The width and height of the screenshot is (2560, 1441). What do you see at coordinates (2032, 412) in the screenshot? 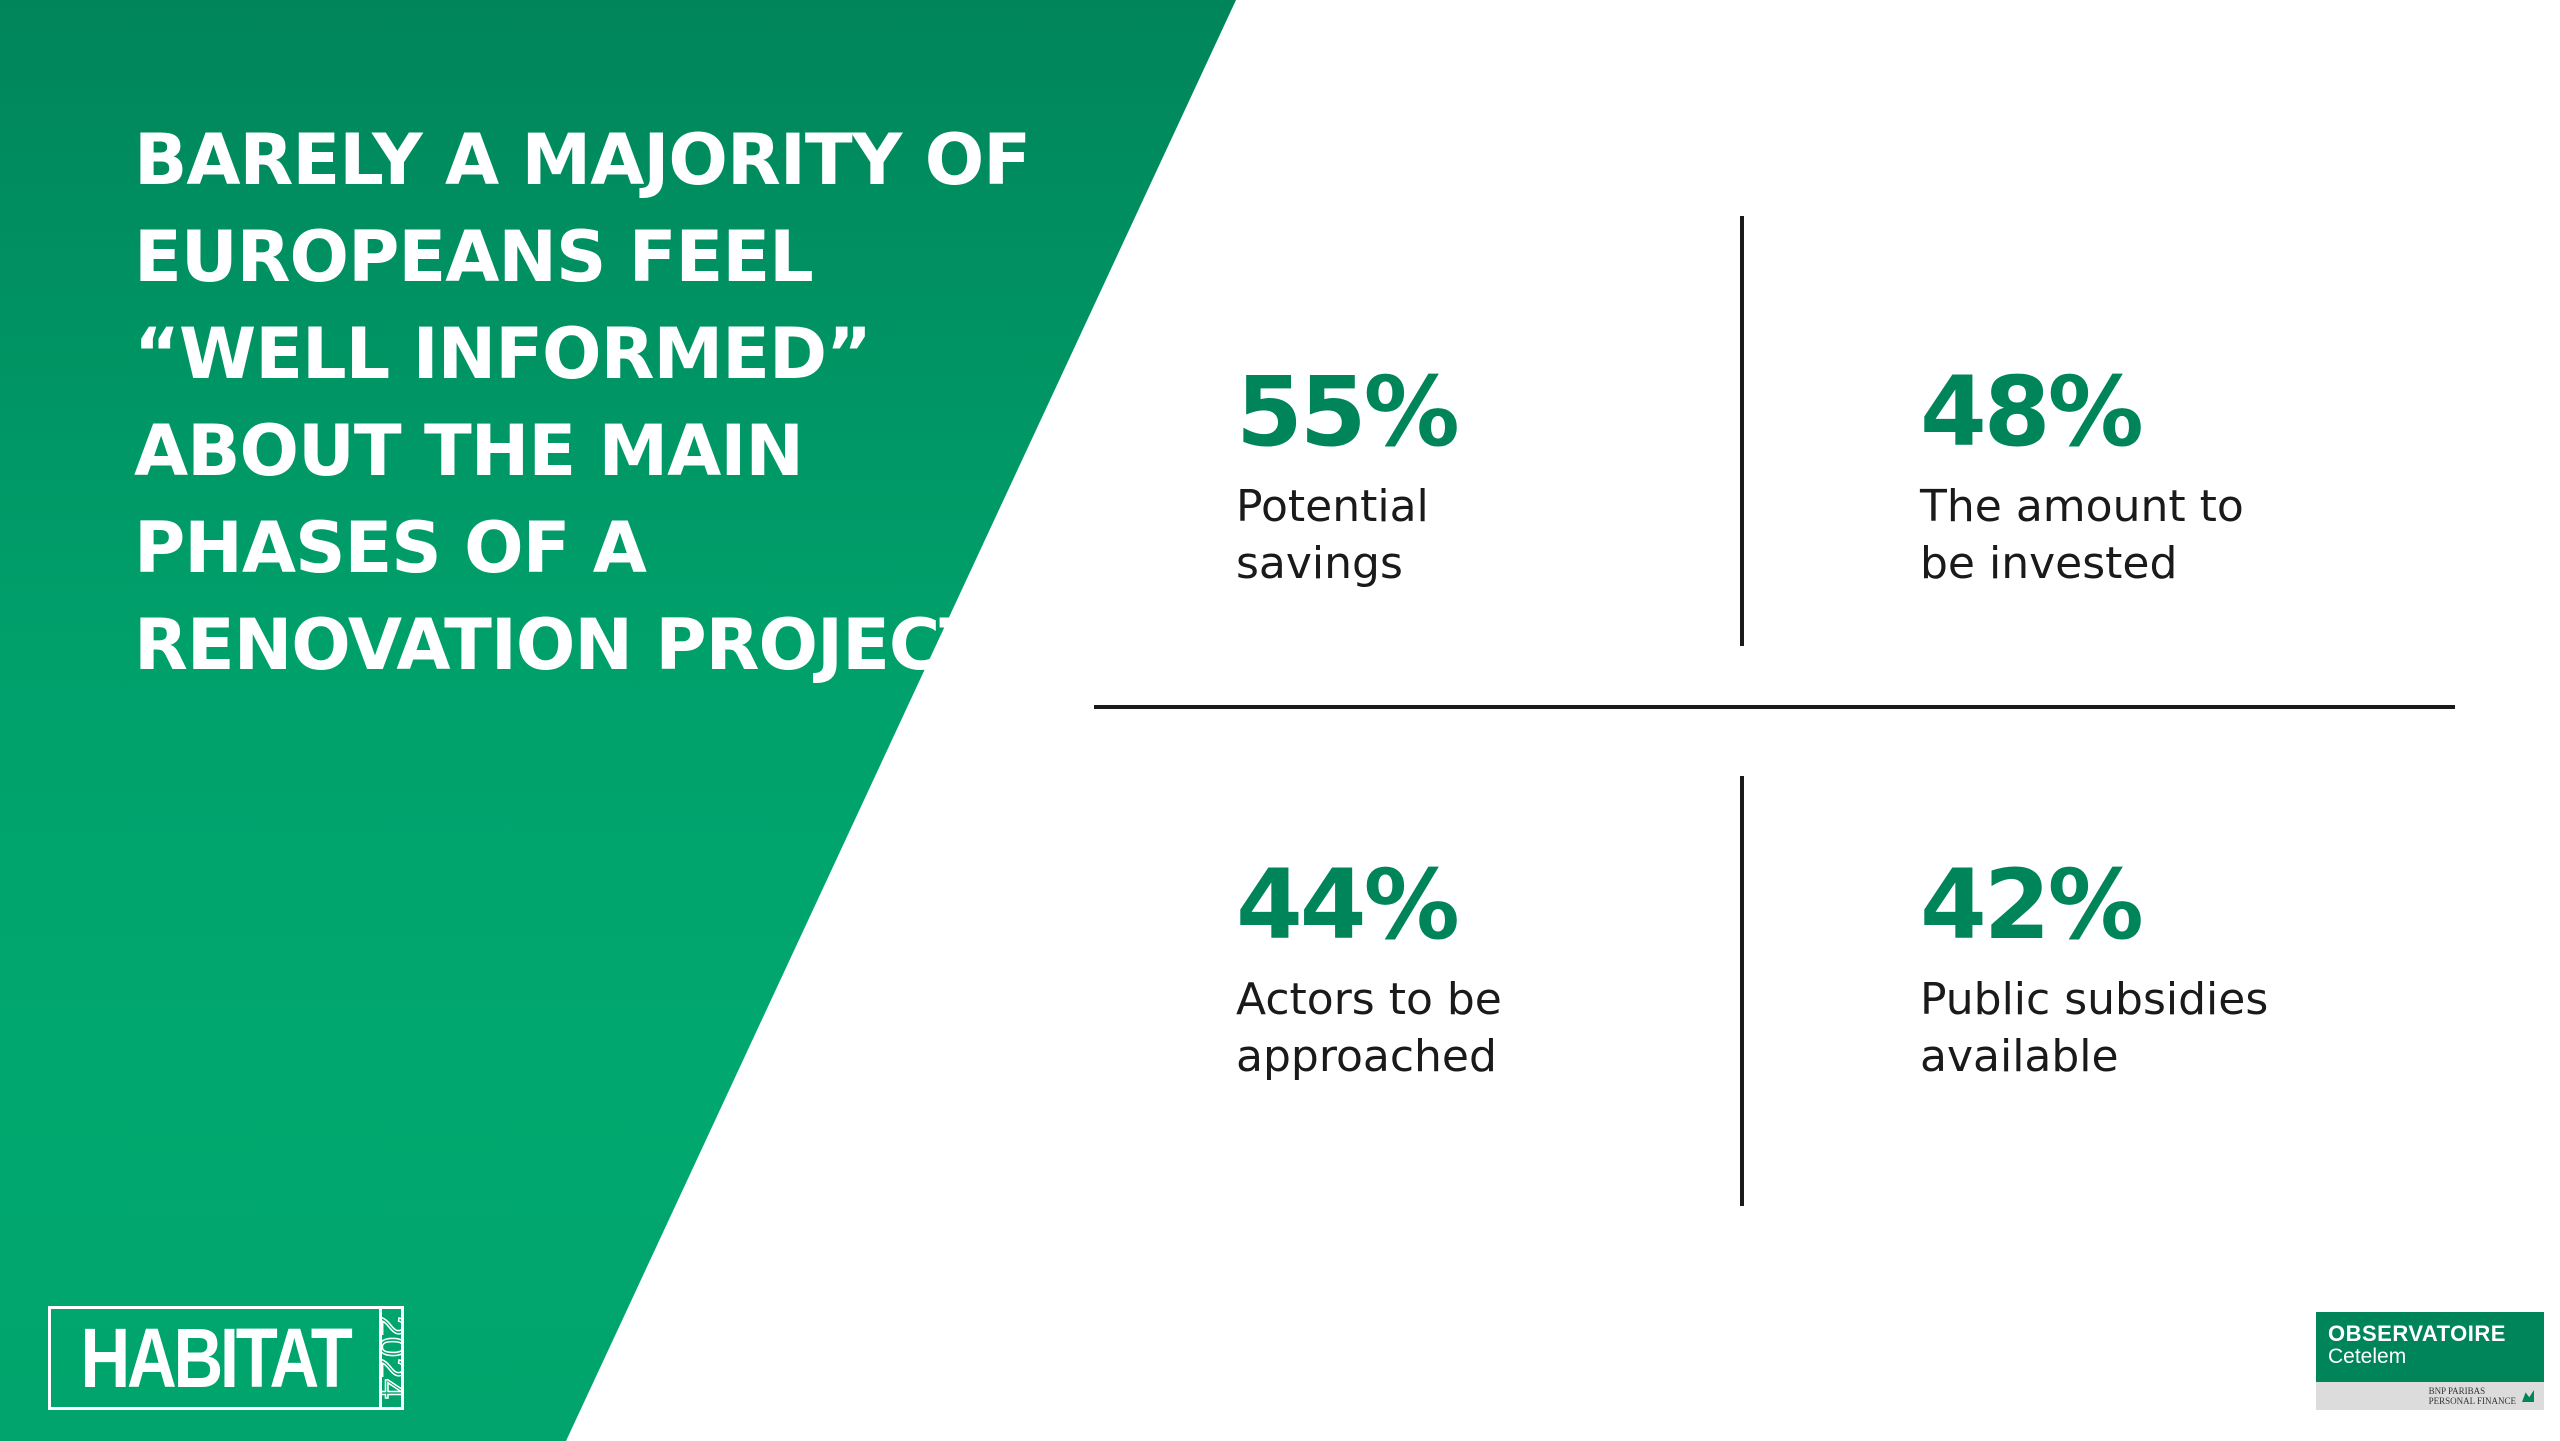
I see `stat-value: 48%` at bounding box center [2032, 412].